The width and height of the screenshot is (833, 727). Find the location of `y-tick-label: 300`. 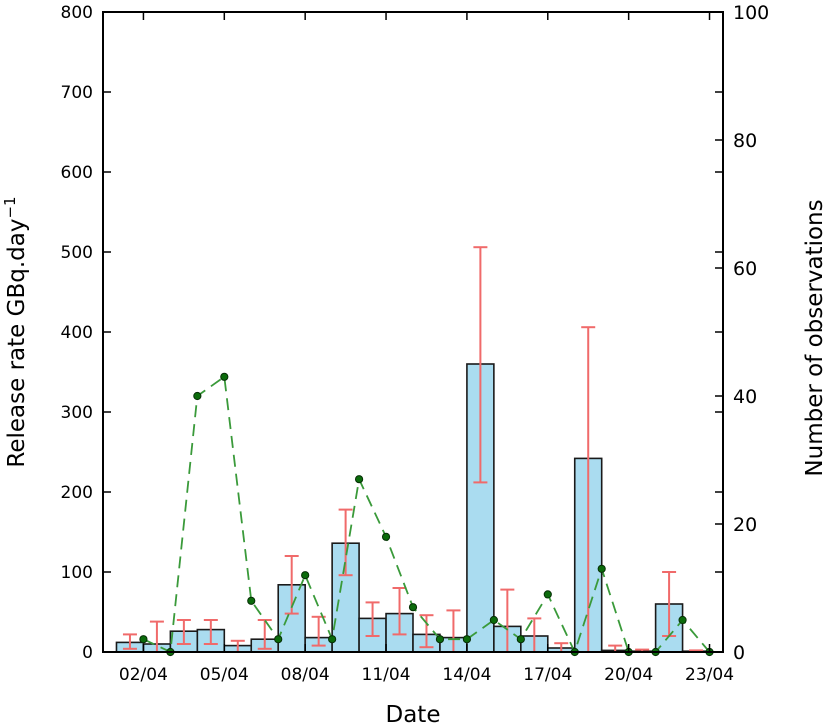

y-tick-label: 300 is located at coordinates (77, 413).